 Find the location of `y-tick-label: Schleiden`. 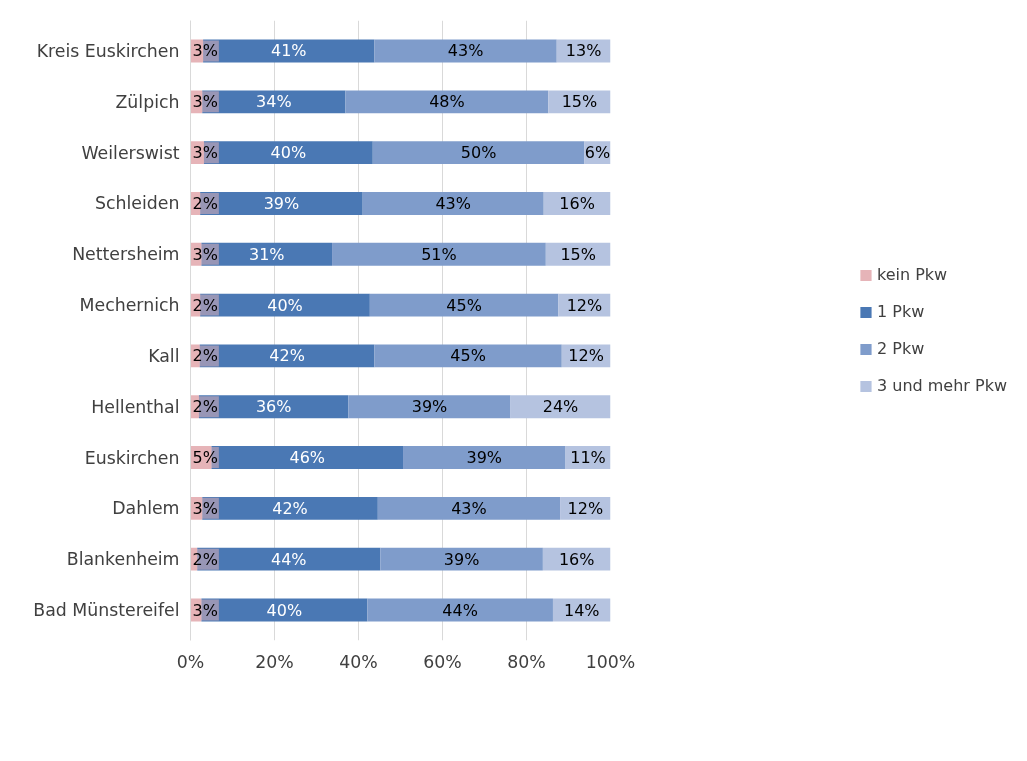

y-tick-label: Schleiden is located at coordinates (137, 203).